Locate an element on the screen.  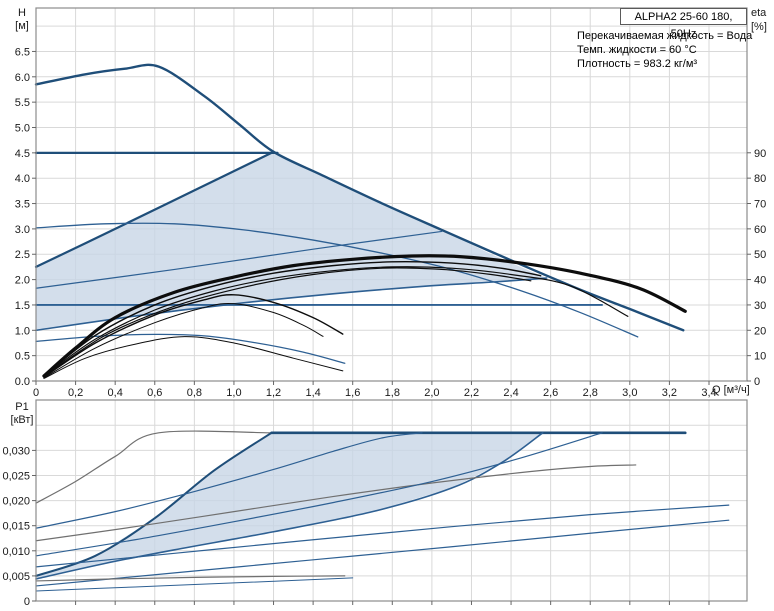
p1-axis-unit: [кВт] is located at coordinates (22, 420).